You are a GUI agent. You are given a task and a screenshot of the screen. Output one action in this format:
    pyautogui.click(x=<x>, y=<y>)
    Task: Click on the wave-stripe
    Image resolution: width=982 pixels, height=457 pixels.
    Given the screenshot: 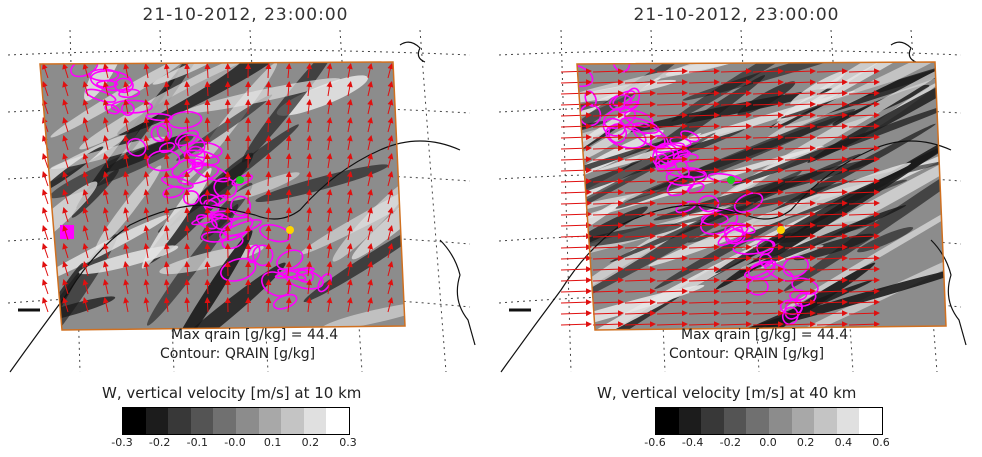 What is the action you would take?
    pyautogui.click(x=844, y=92)
    